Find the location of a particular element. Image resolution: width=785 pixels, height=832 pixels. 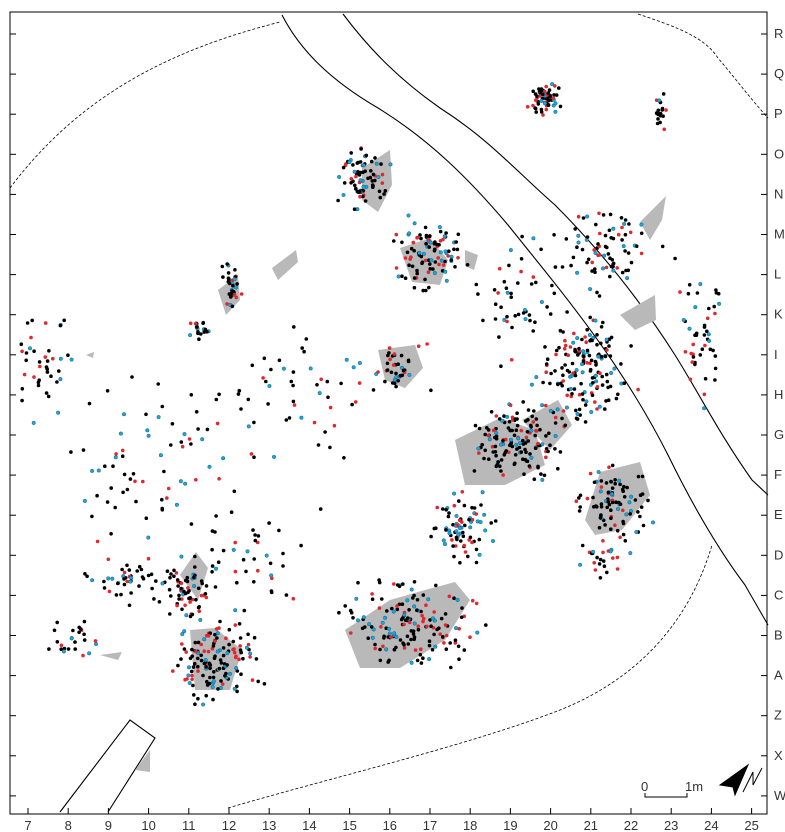

gray-feature is located at coordinates (111, 656).